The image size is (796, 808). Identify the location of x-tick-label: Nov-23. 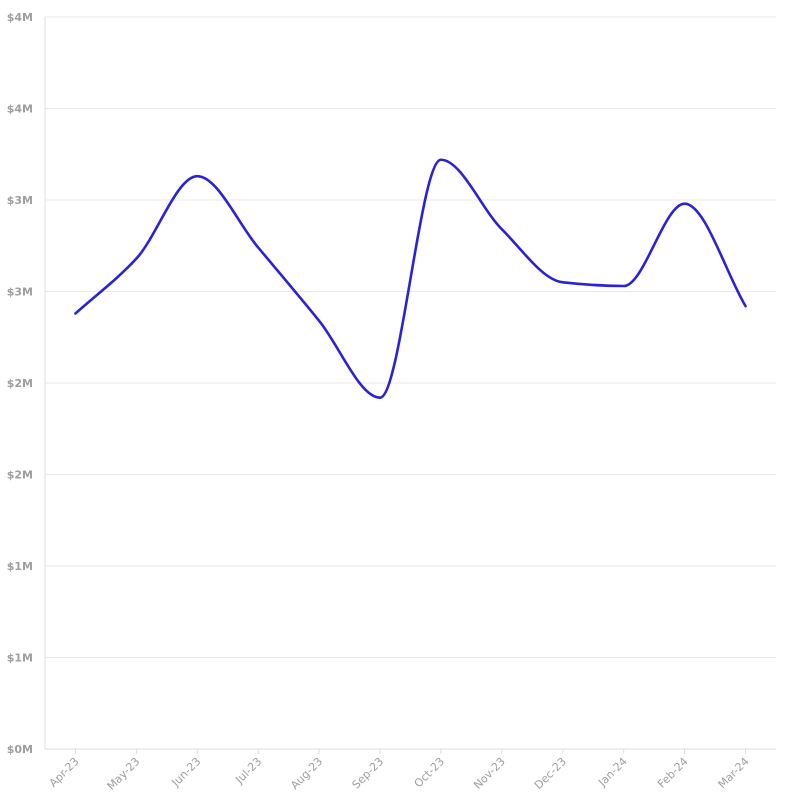
(489, 773).